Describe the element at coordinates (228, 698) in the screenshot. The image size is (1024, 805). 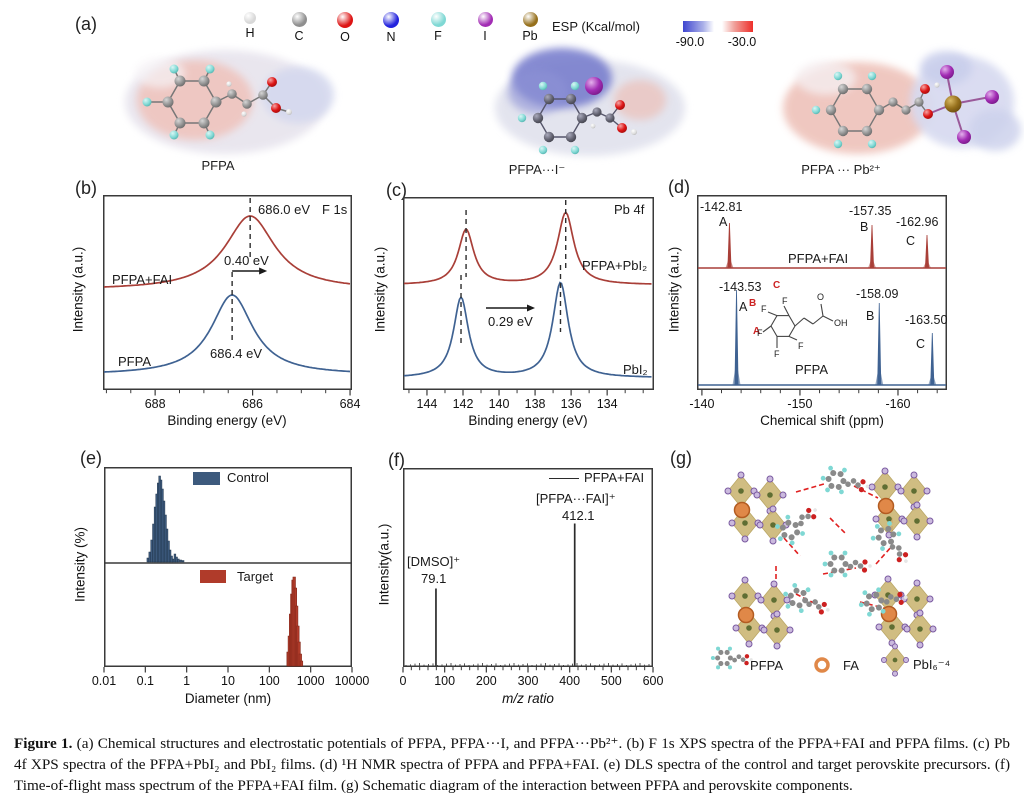
I see `x-axis-title: Diameter (nm)` at that location.